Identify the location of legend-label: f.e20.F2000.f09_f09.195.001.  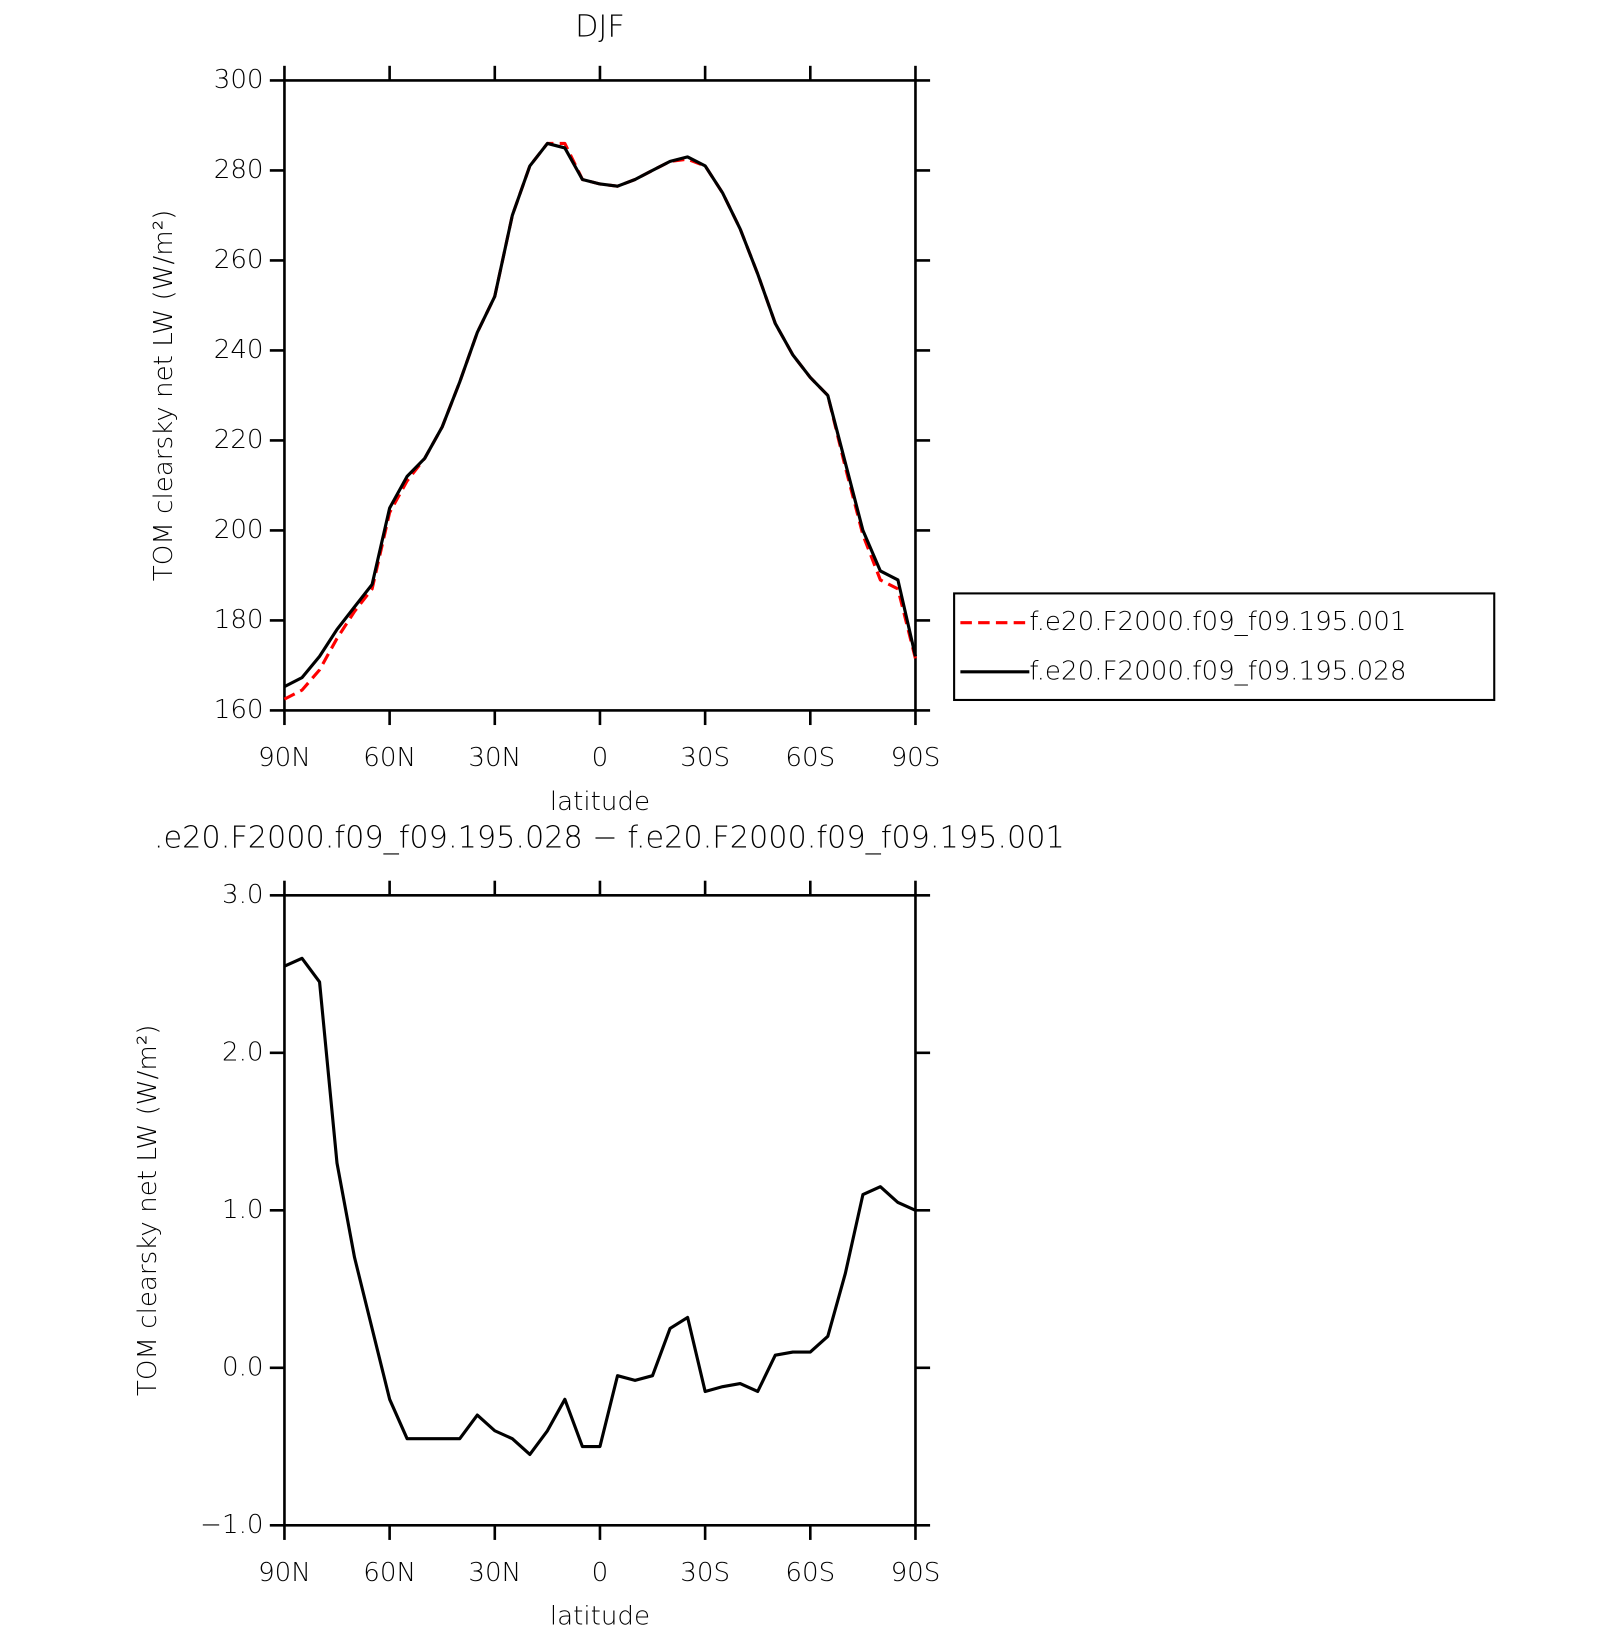
(1217, 622).